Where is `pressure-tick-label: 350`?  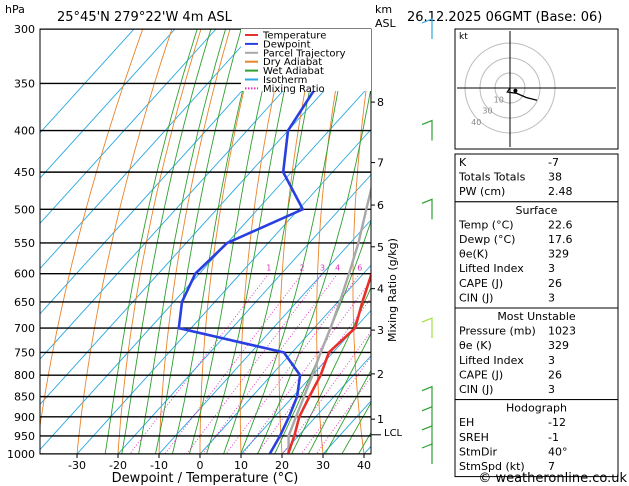
pressure-tick-label: 350 is located at coordinates (24, 83).